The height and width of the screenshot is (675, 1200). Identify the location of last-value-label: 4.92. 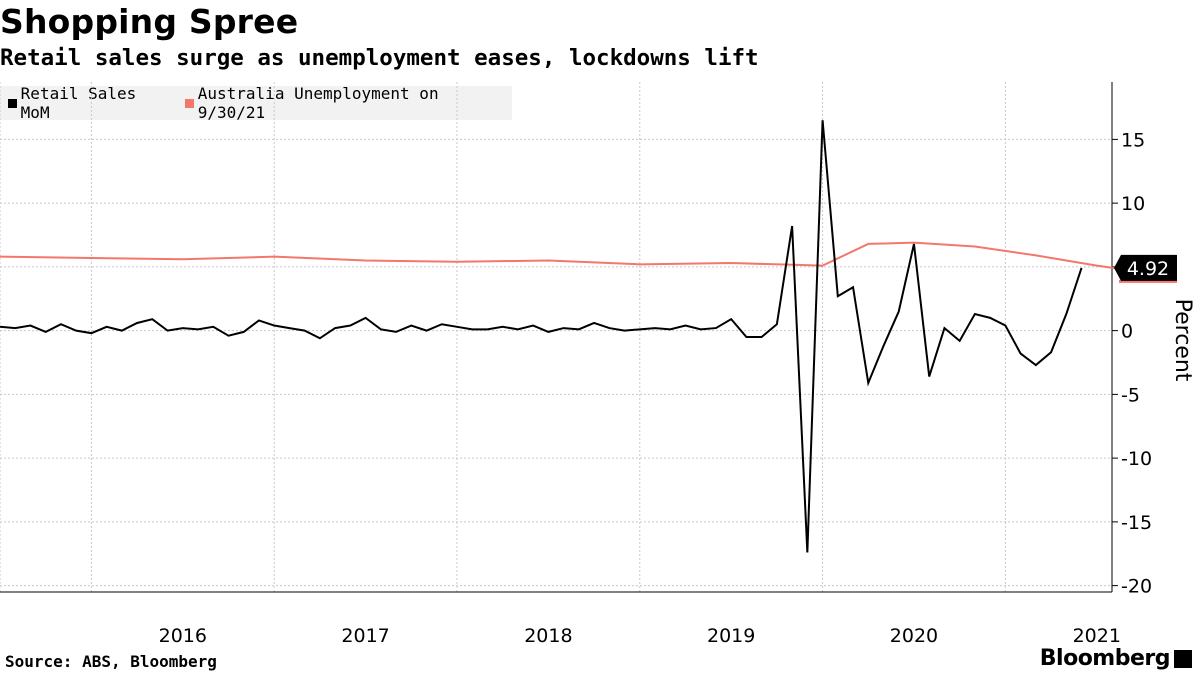
(1148, 269).